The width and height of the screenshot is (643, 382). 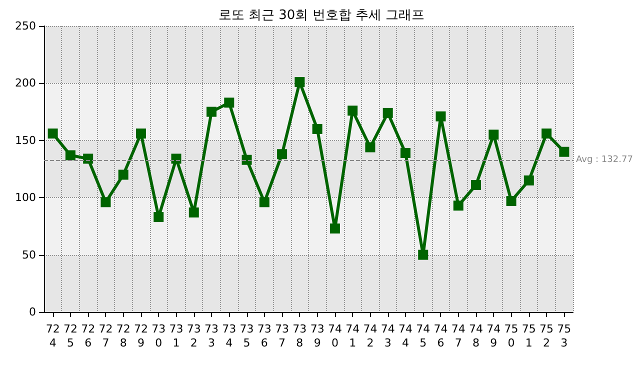 I want to click on x-tick-label: 747, so click(x=458, y=336).